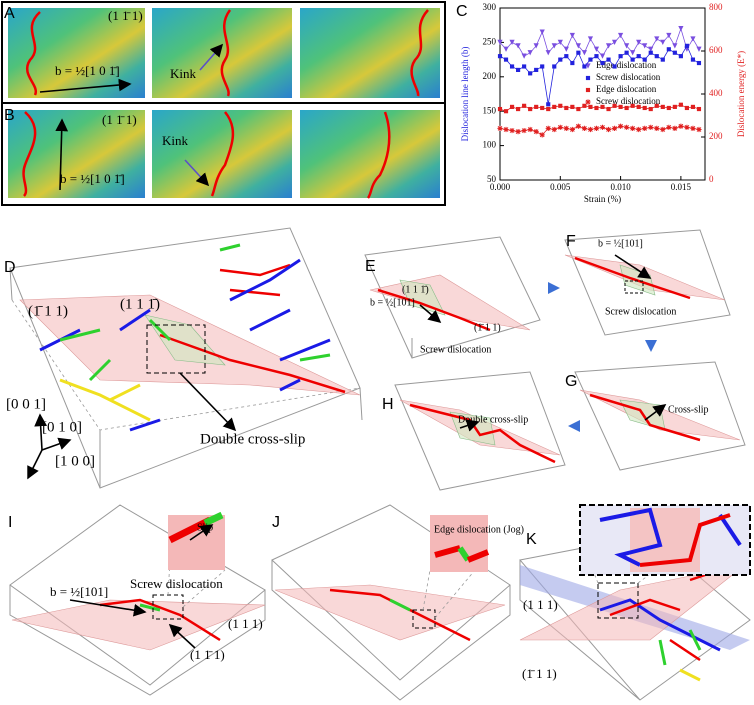 The image size is (754, 705). Describe the element at coordinates (628, 77) in the screenshot. I see `legend-label: Screw dislocation` at that location.